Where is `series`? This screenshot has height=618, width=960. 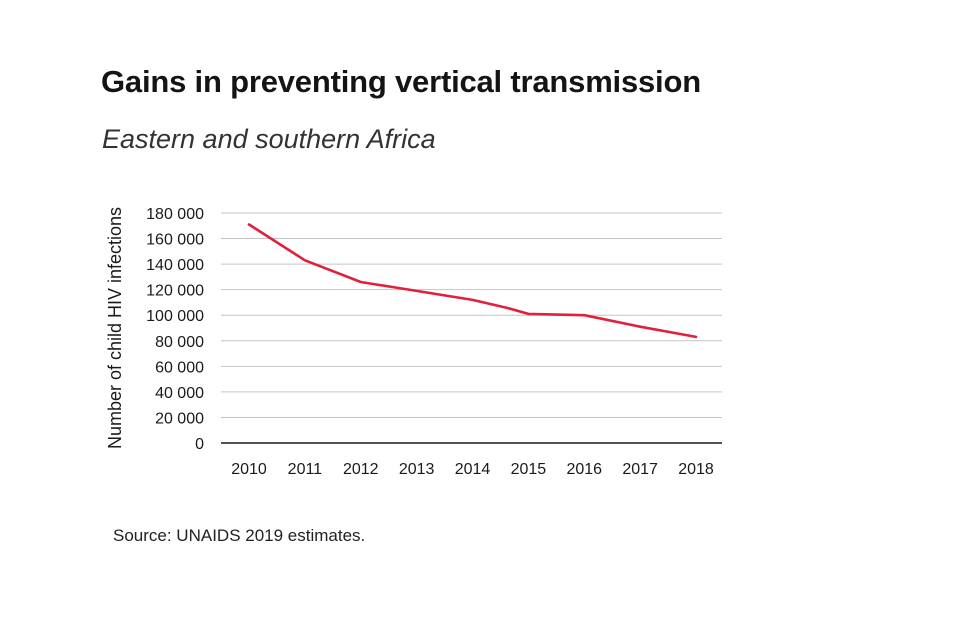 series is located at coordinates (472, 281).